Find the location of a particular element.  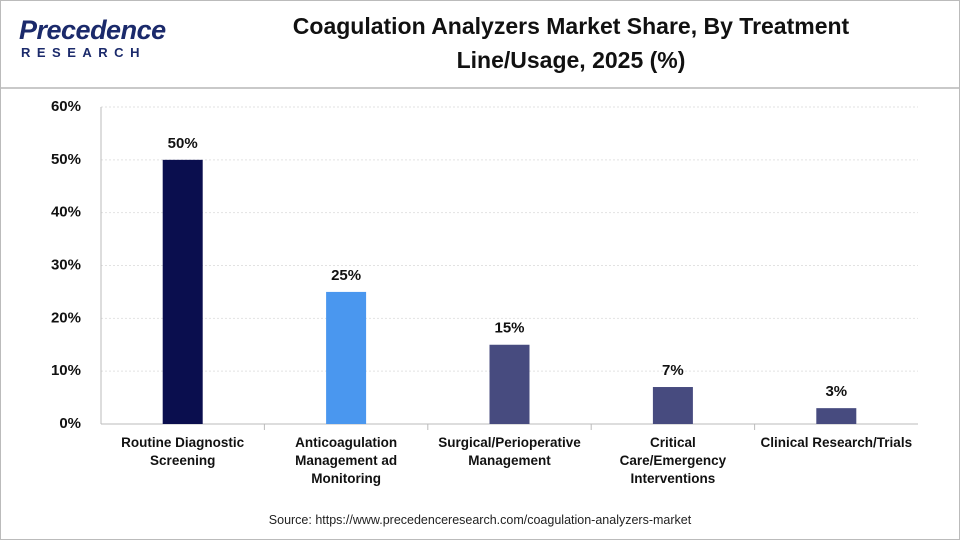

logo-tagline: RESEARCH is located at coordinates (83, 52).